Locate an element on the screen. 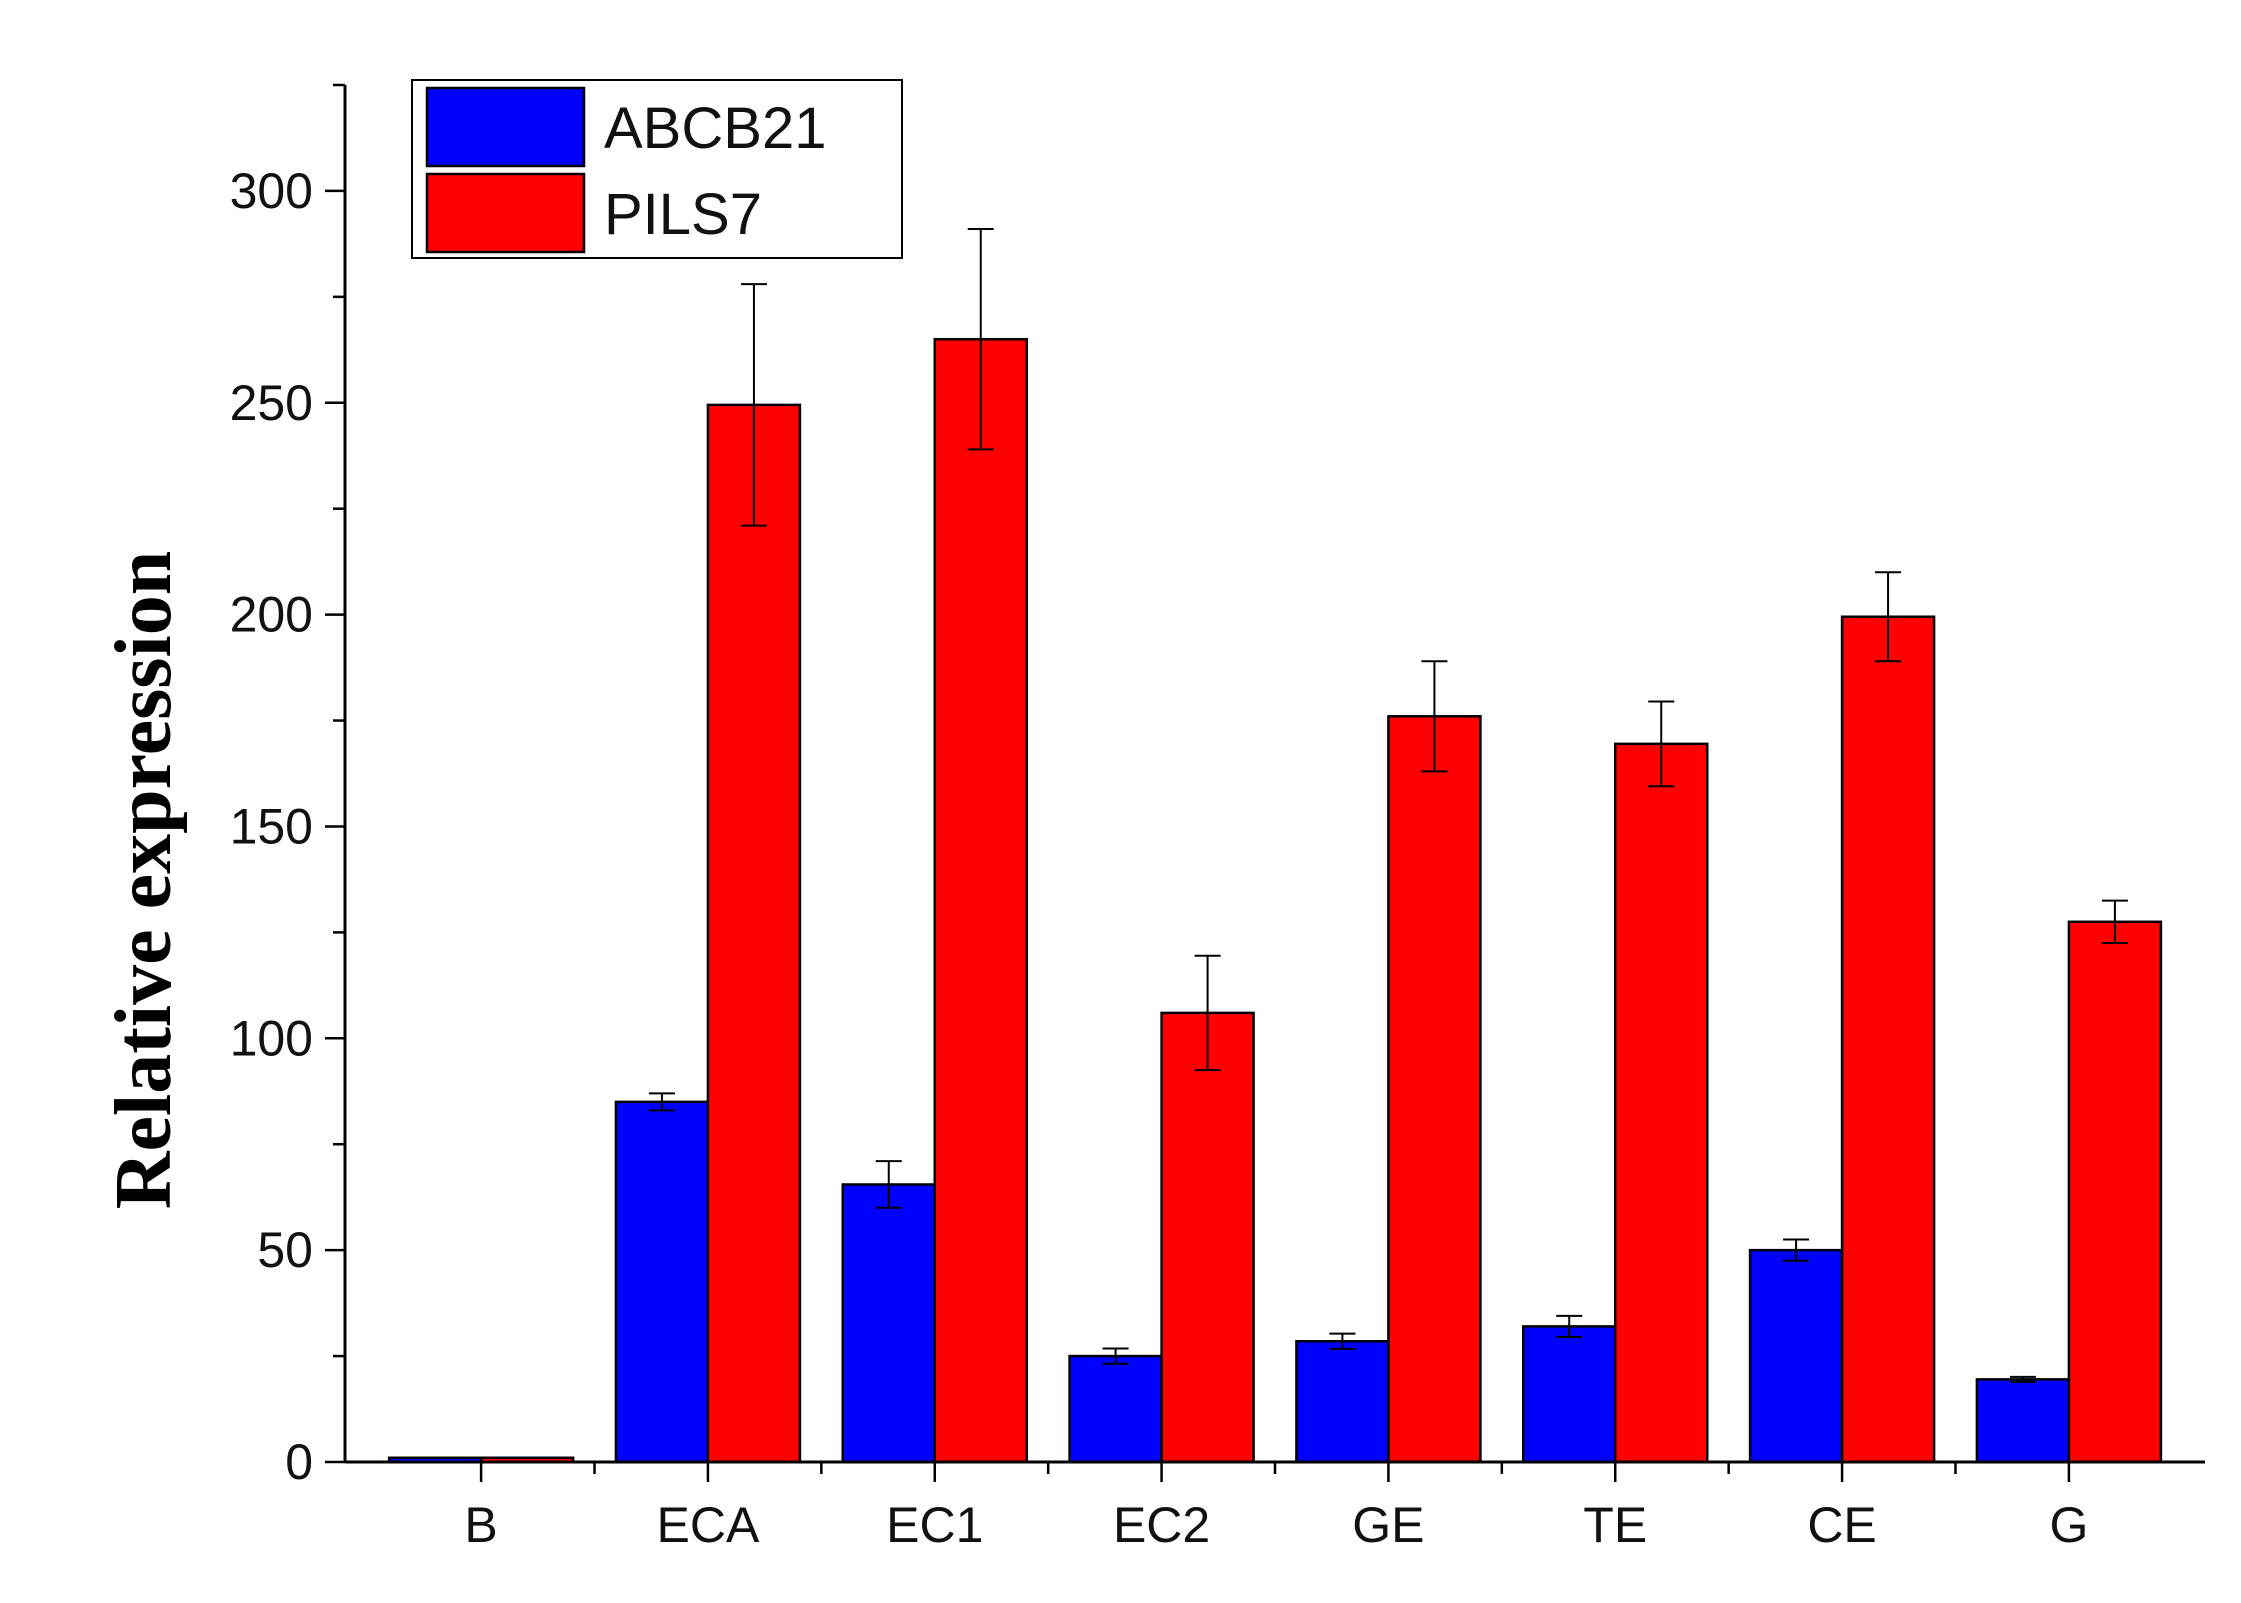 The width and height of the screenshot is (2241, 1603). error-bar-pils7-te is located at coordinates (1661, 744).